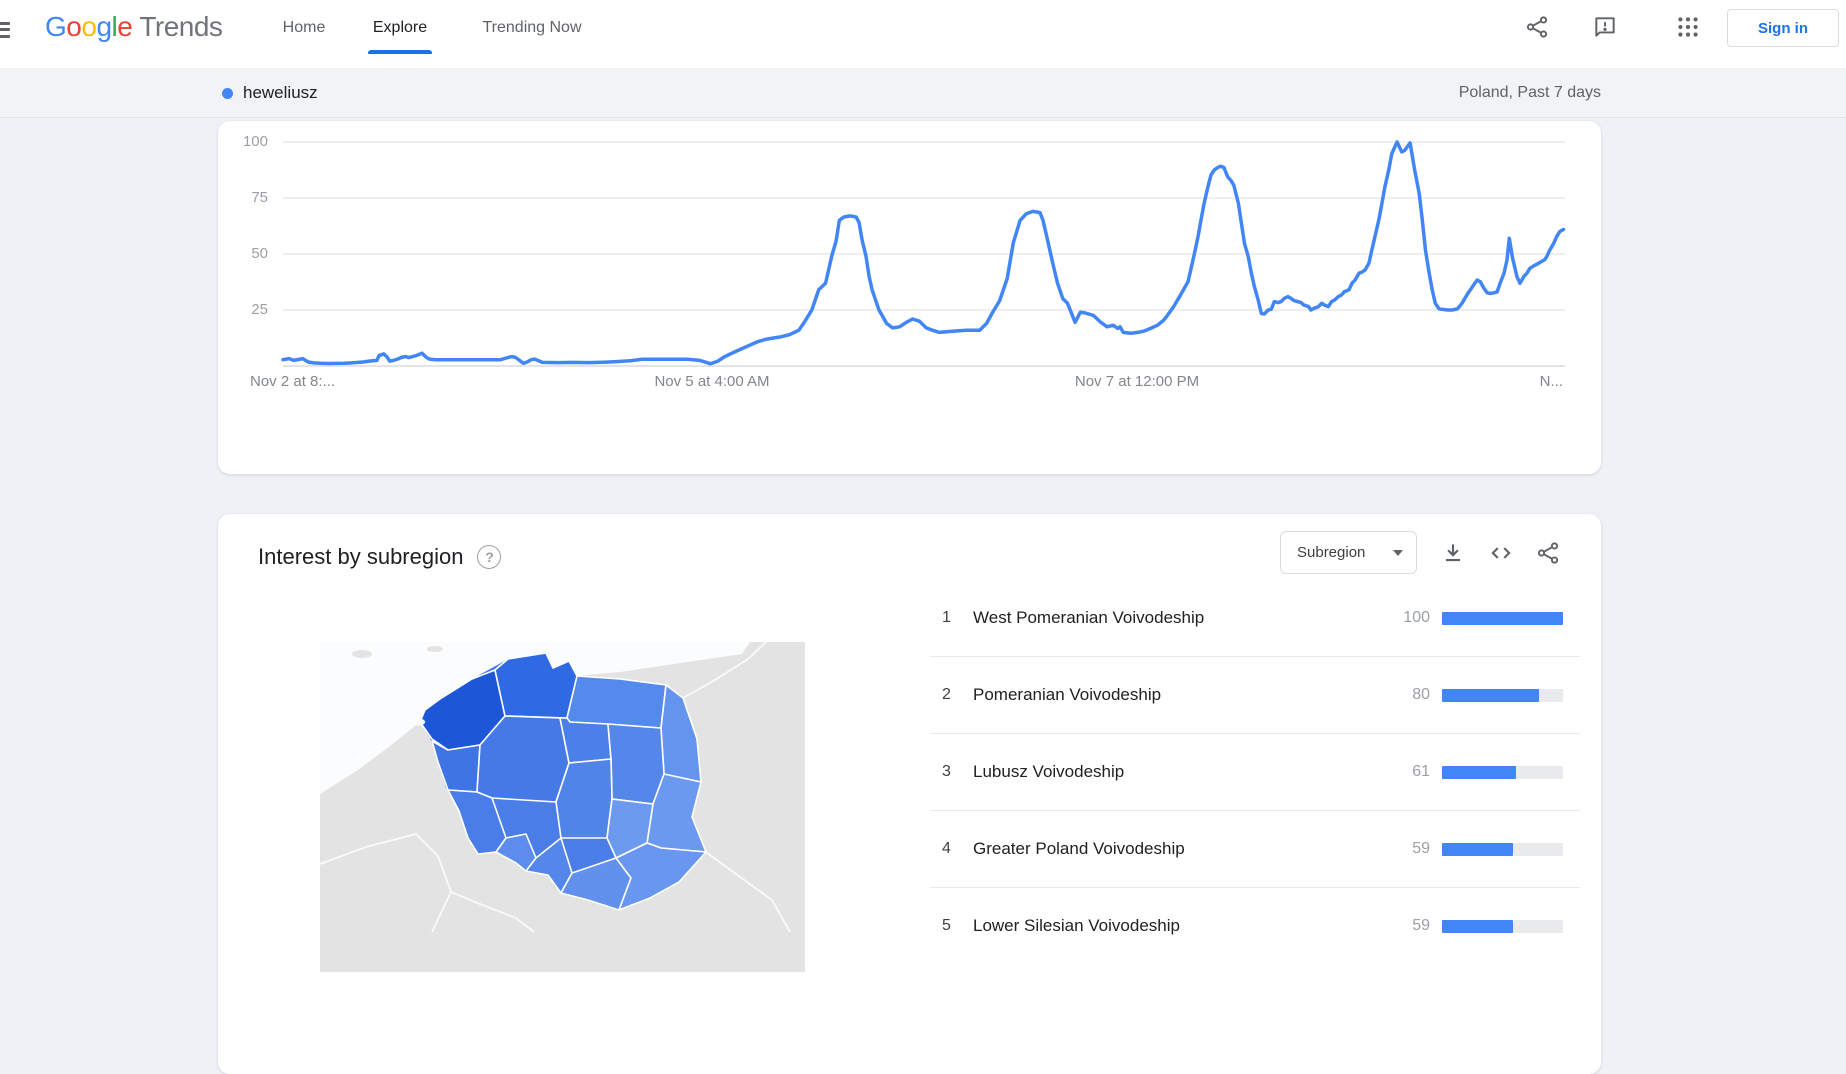  I want to click on subregion-row: 2 Pomeranian Voivodeship 80, so click(1255, 695).